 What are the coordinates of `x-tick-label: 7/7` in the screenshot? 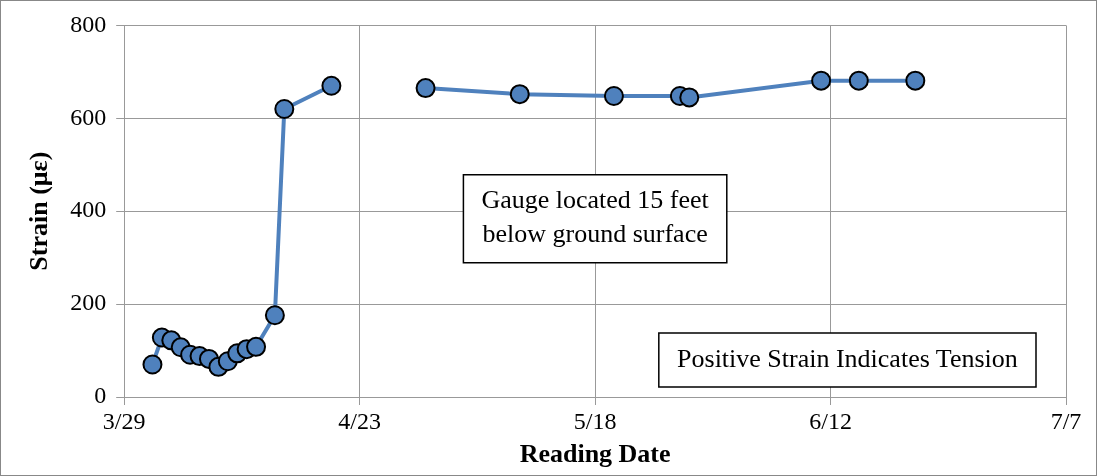 It's located at (1066, 420).